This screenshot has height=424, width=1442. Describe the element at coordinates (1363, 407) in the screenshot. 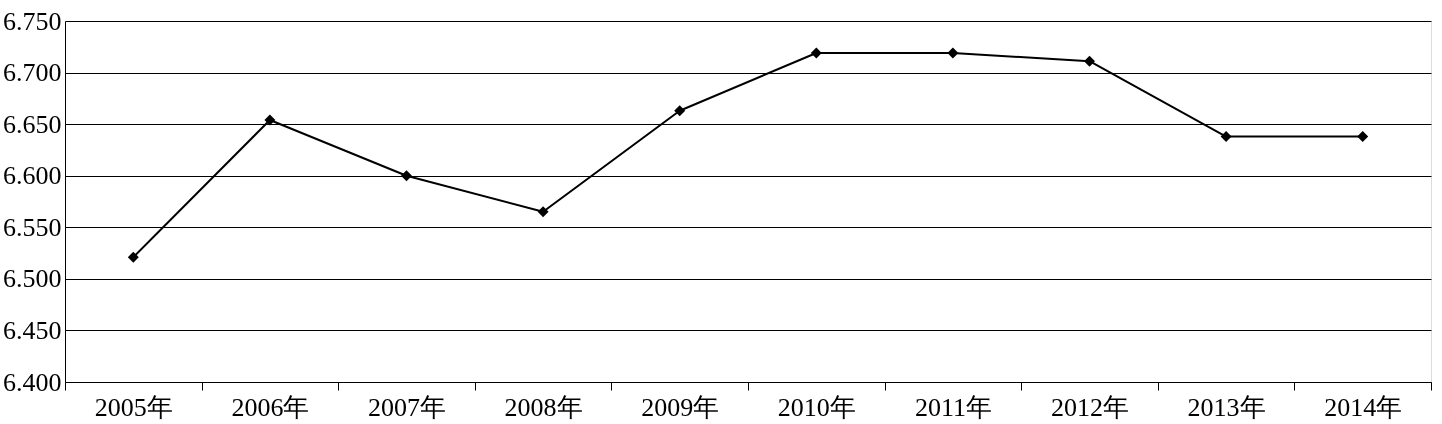

I see `x-tick-label: 2014年` at that location.